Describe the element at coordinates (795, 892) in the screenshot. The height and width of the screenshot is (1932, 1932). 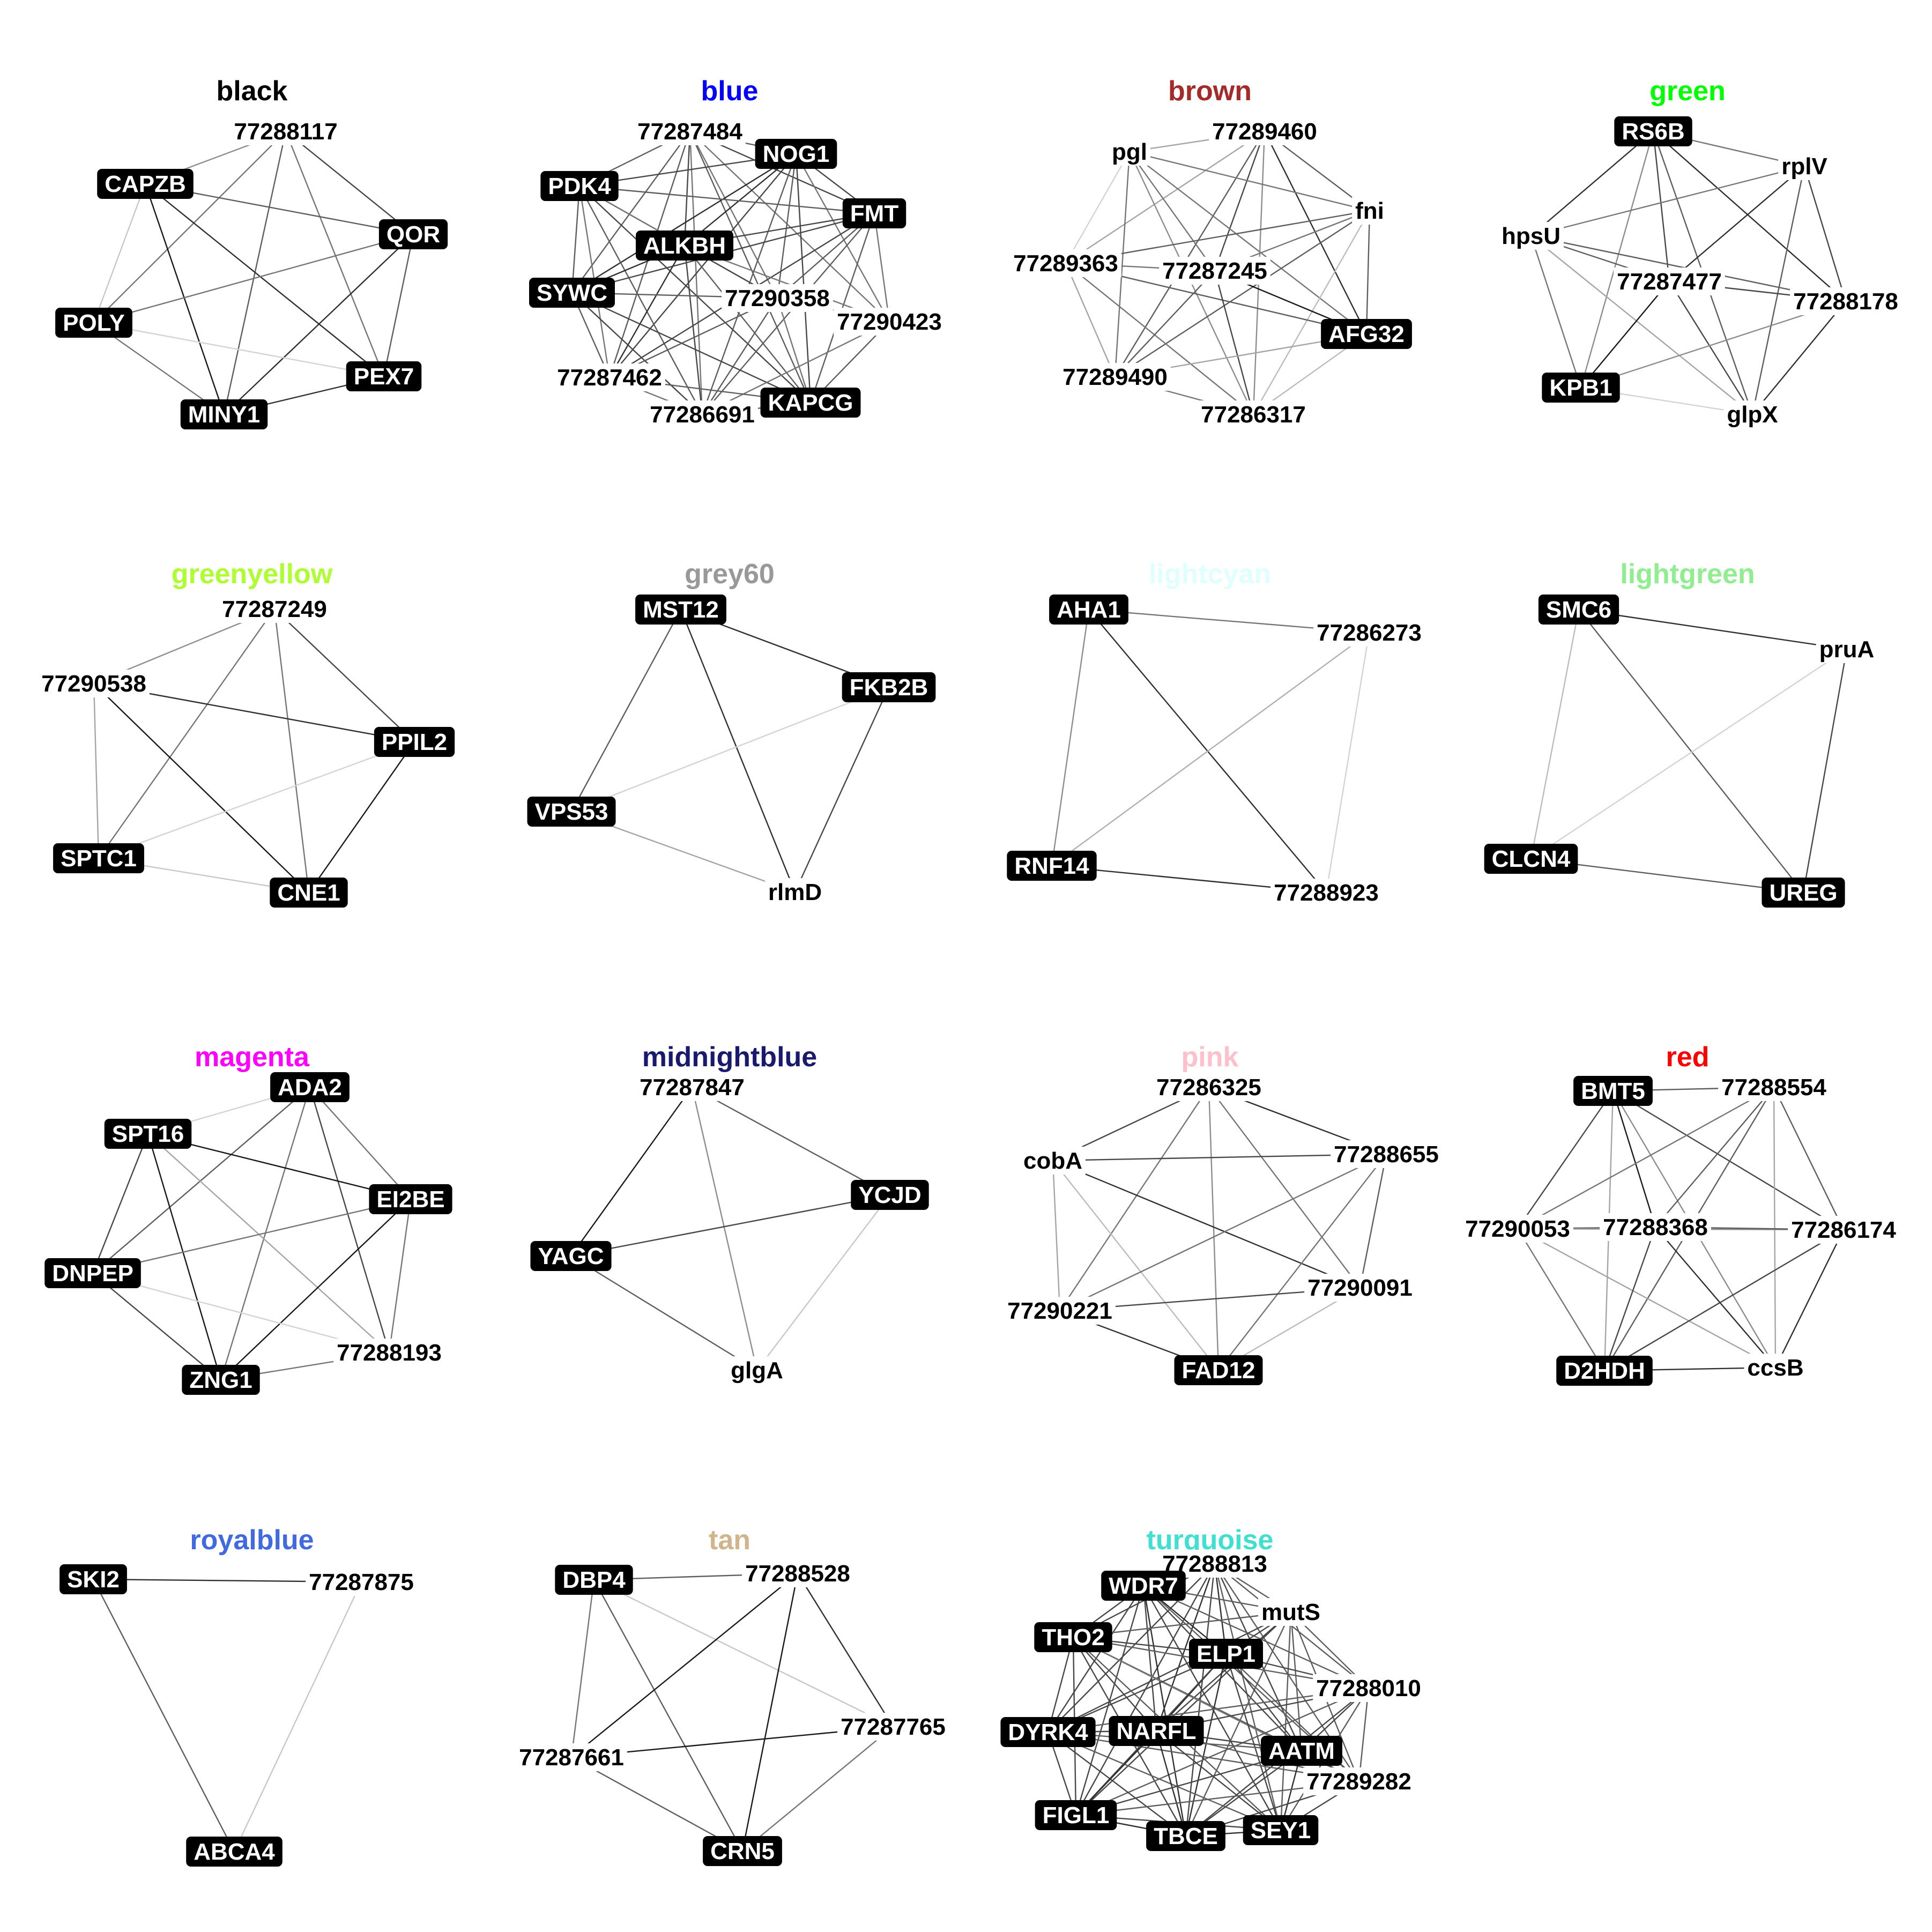
I see `gene-label: rlmD` at that location.